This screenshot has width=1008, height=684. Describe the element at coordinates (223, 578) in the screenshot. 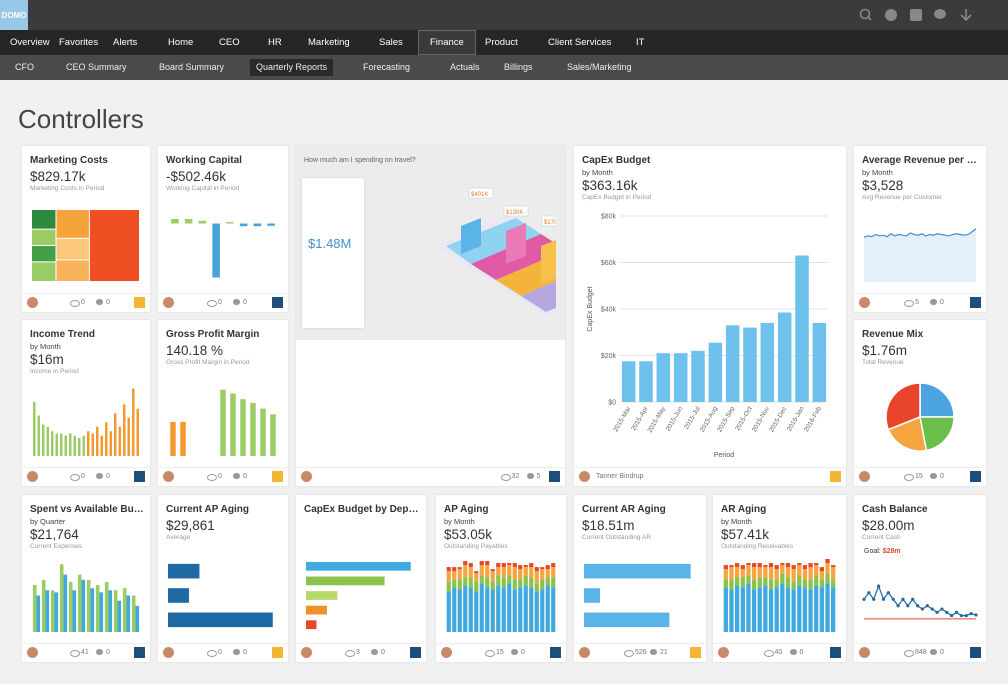

I see `card: Current AP Aging $29,861 Average 0 0` at that location.